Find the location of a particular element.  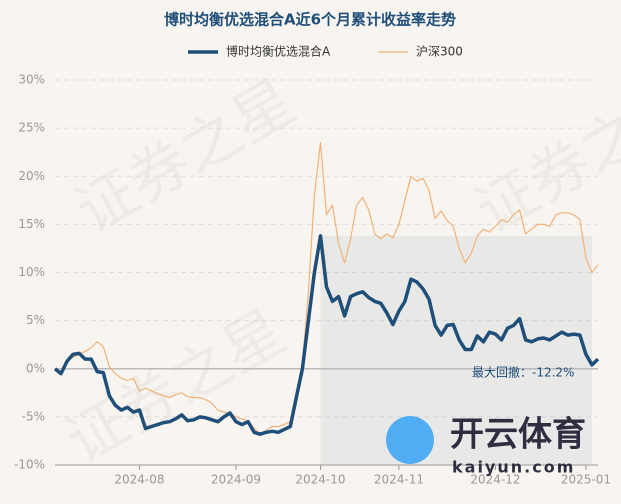

legend-label: 博时均衡优选混合A is located at coordinates (278, 51).